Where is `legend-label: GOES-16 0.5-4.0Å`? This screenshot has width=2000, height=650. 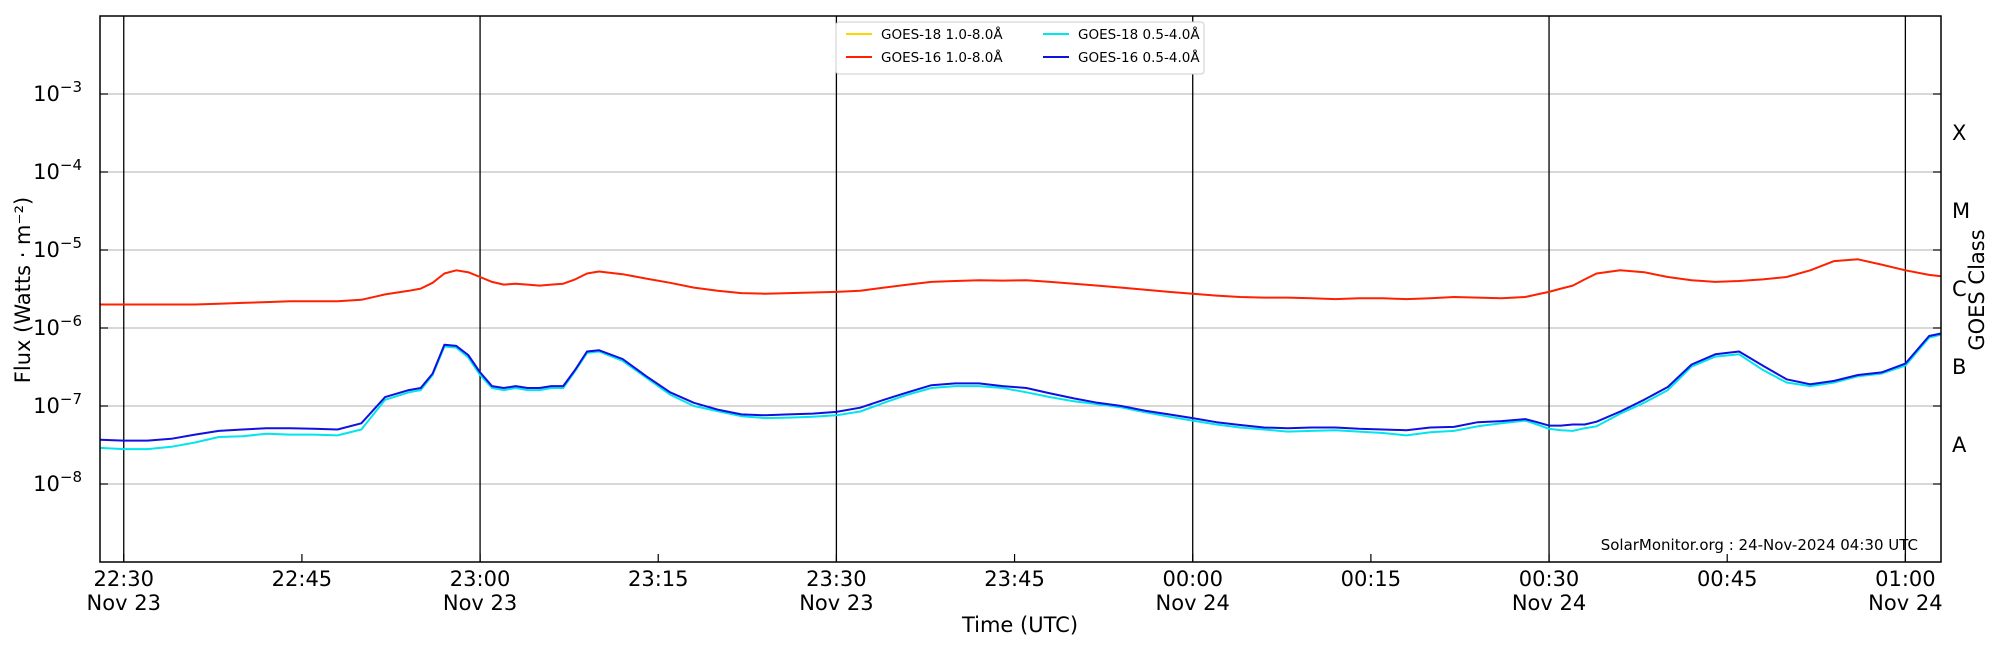 legend-label: GOES-16 0.5-4.0Å is located at coordinates (1139, 57).